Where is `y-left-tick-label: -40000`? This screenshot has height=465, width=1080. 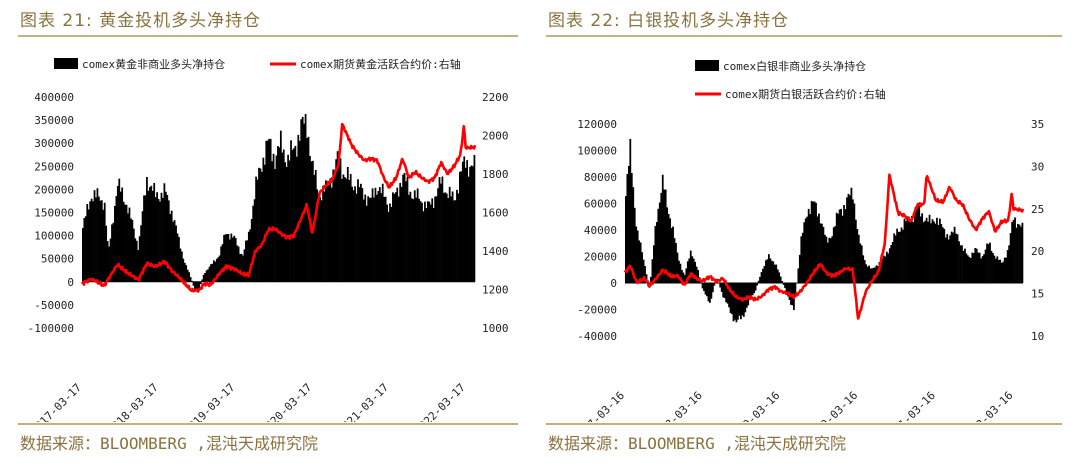
y-left-tick-label: -40000 is located at coordinates (597, 336).